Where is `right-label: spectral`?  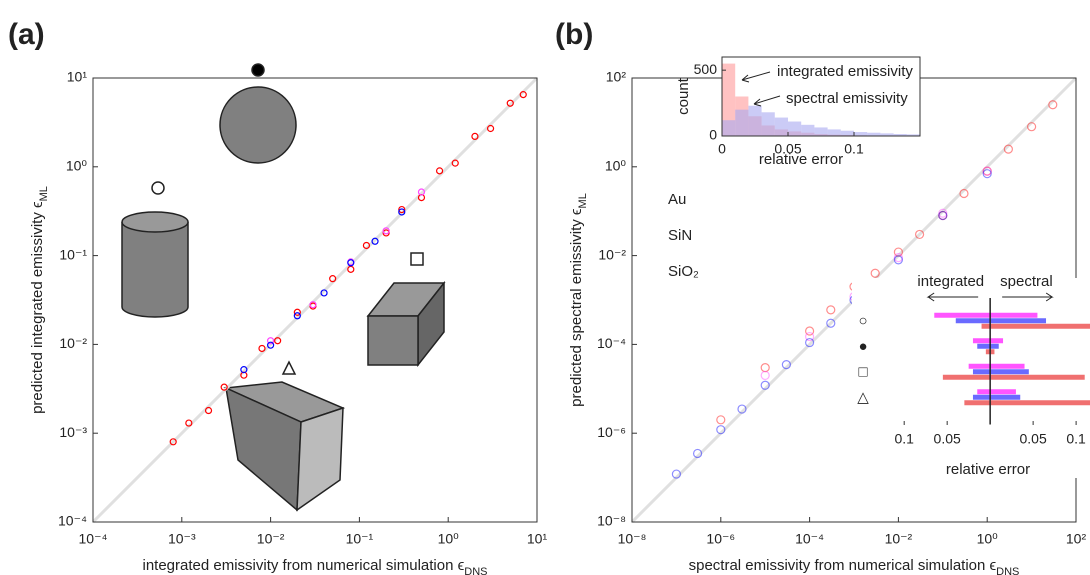
right-label: spectral is located at coordinates (1026, 281).